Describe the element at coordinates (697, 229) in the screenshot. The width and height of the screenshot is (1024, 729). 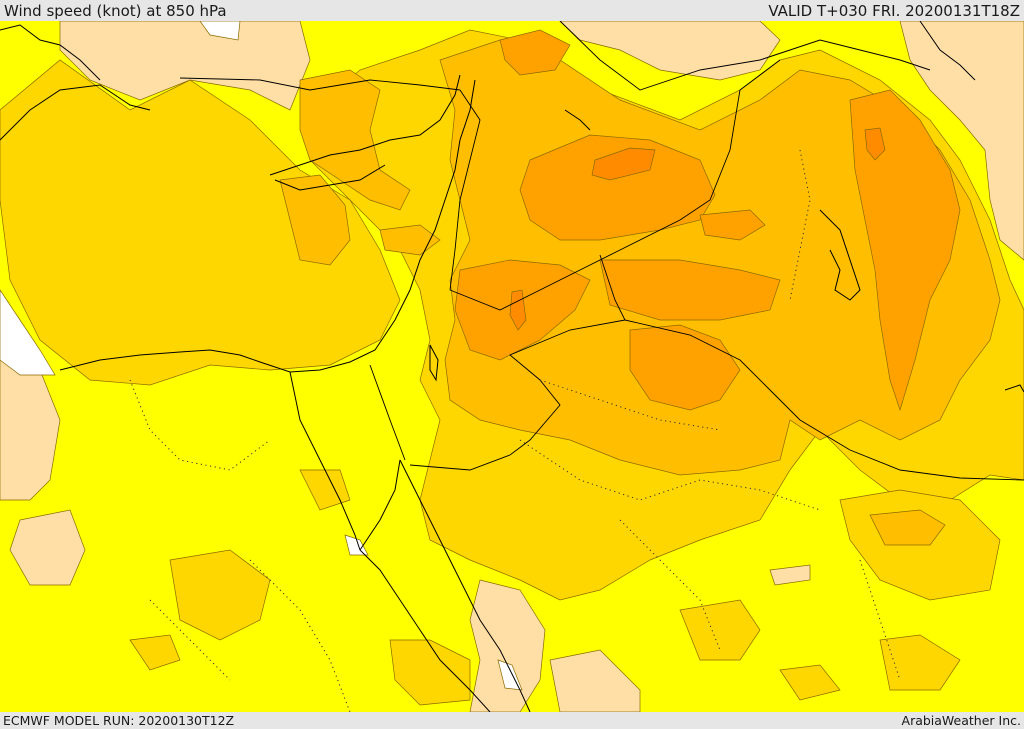
I see `band-5-areas` at that location.